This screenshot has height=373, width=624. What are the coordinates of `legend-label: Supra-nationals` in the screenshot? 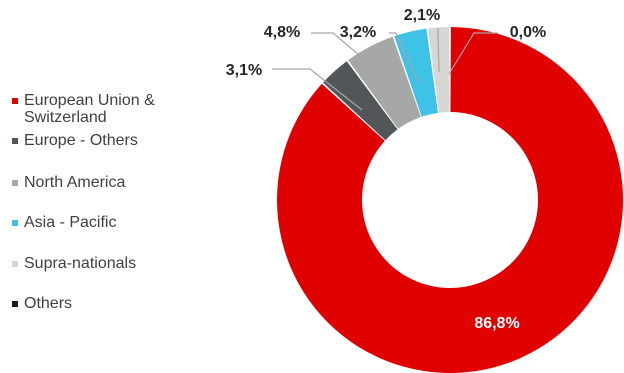 It's located at (80, 263).